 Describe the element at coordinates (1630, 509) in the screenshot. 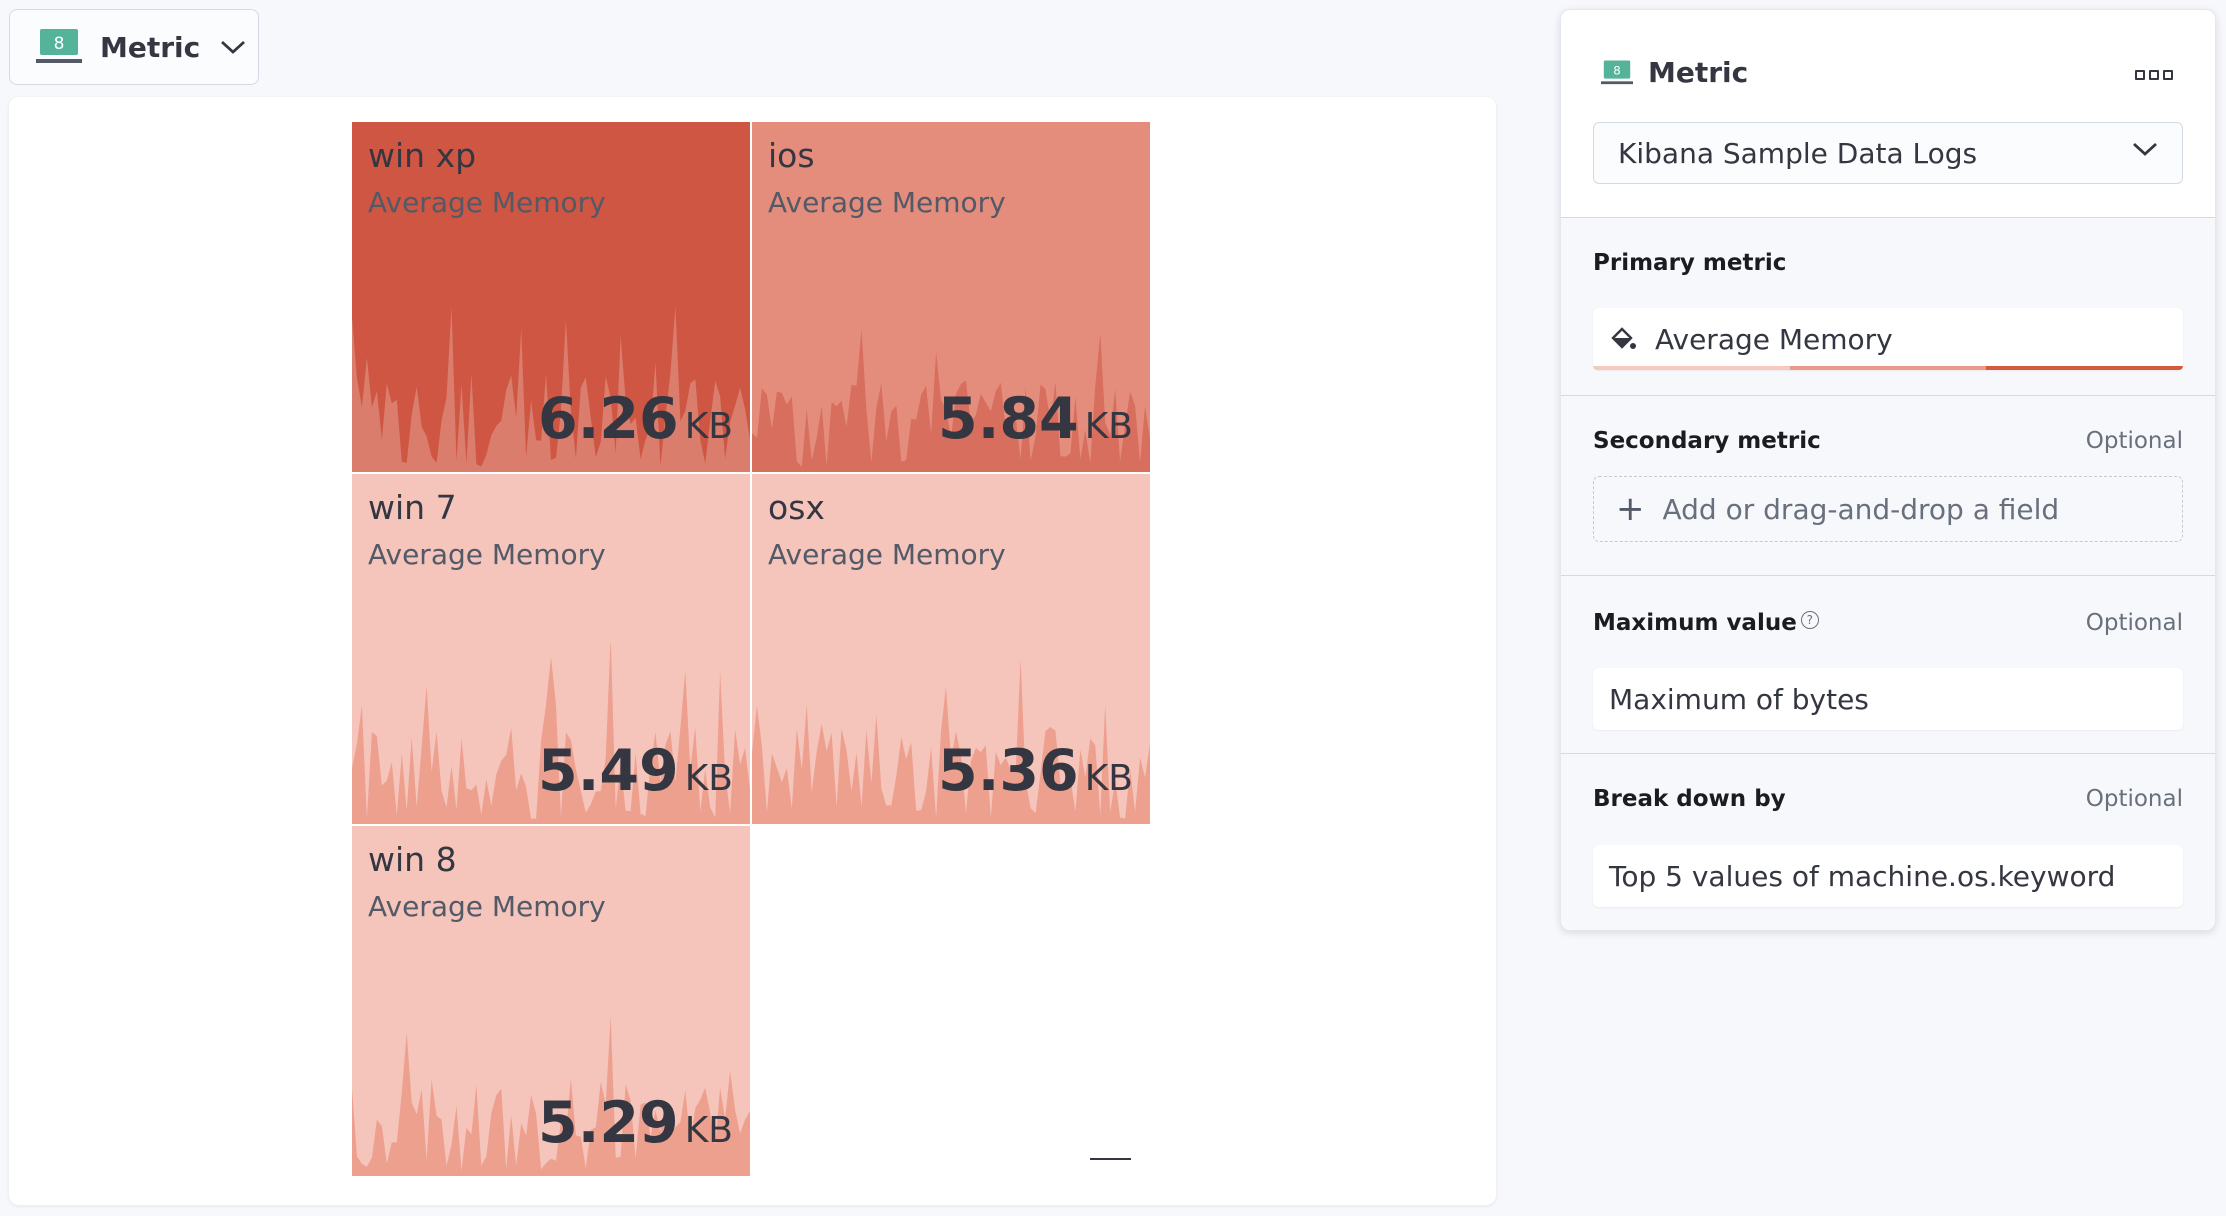

I see `plus-icon: +` at that location.